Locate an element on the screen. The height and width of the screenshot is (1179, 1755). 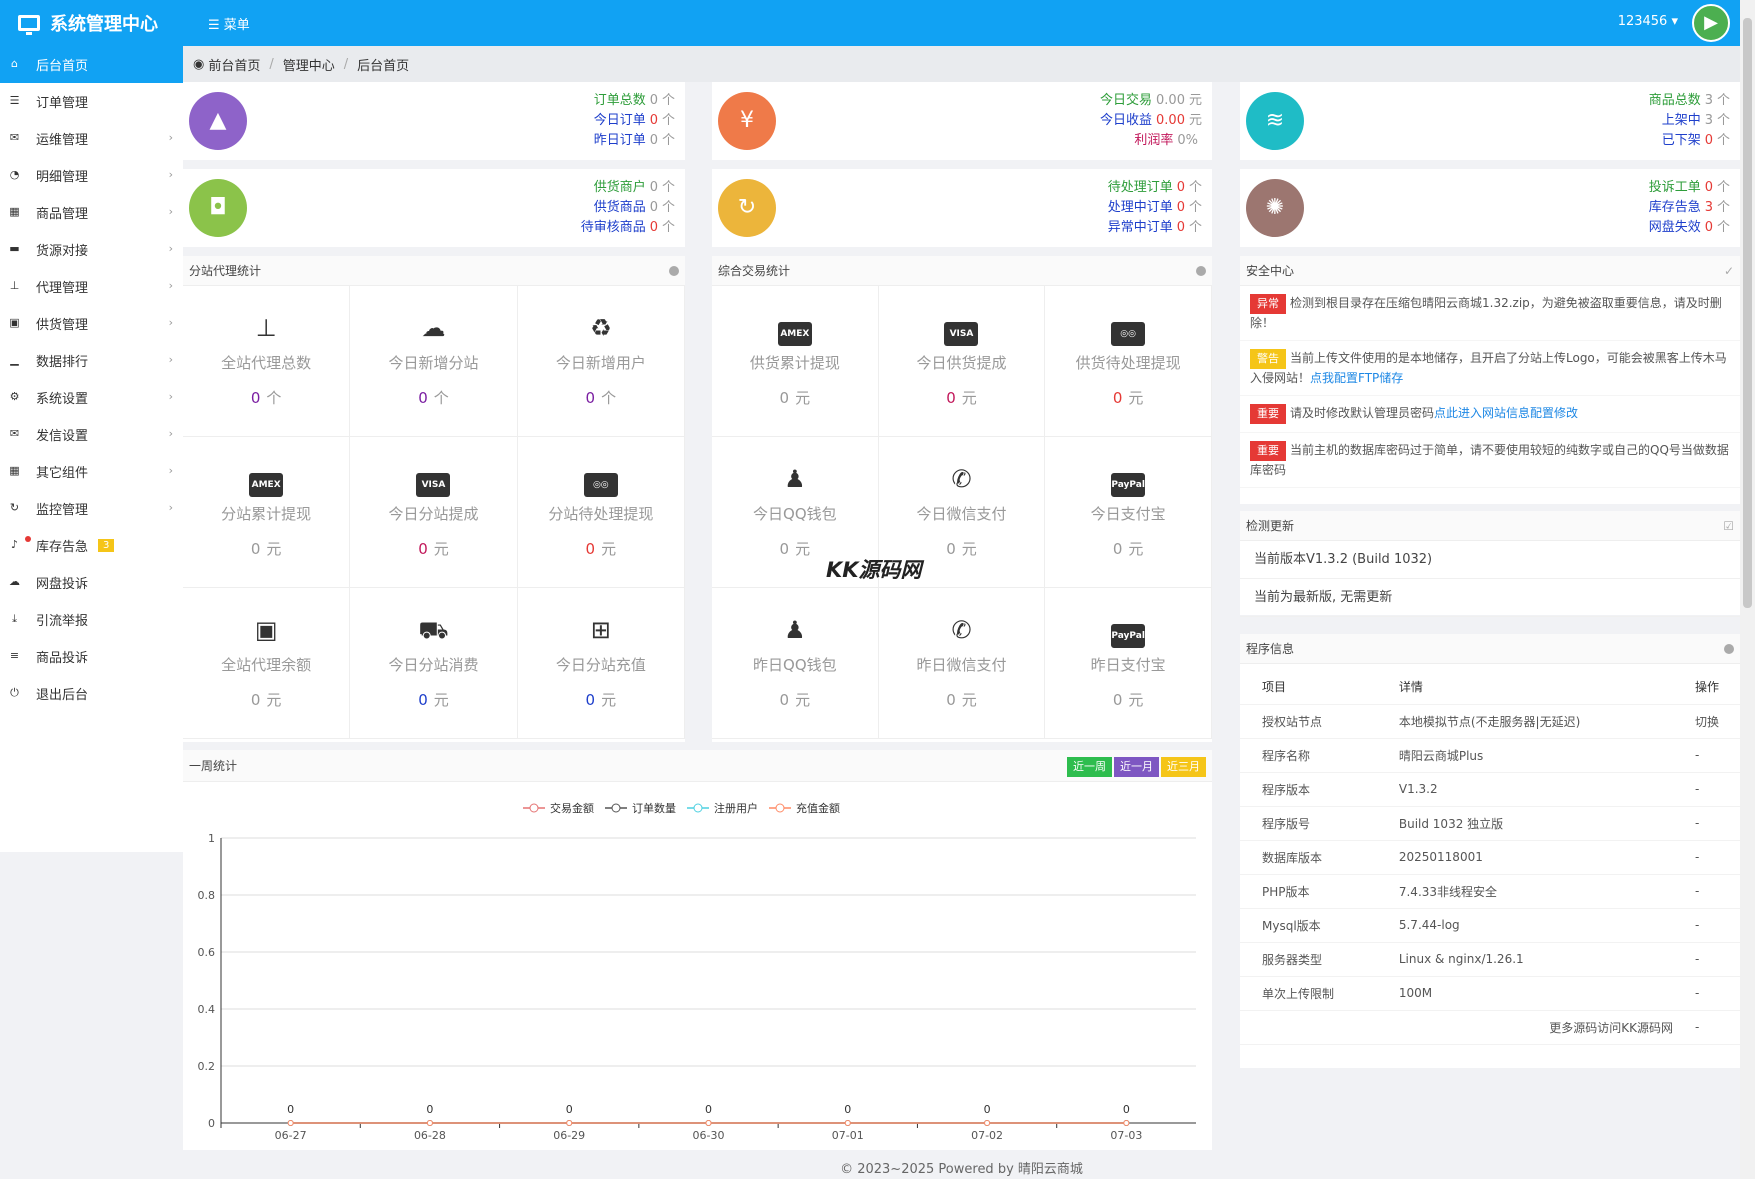
range-button: 近一月 is located at coordinates (1136, 767).